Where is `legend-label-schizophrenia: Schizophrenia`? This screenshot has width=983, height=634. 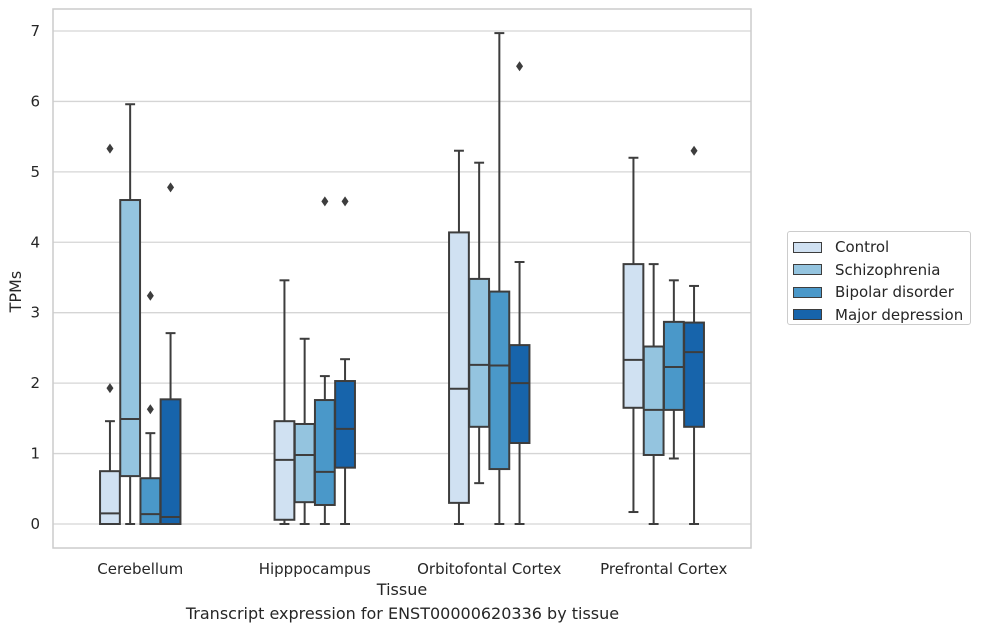
legend-label-schizophrenia: Schizophrenia is located at coordinates (888, 269).